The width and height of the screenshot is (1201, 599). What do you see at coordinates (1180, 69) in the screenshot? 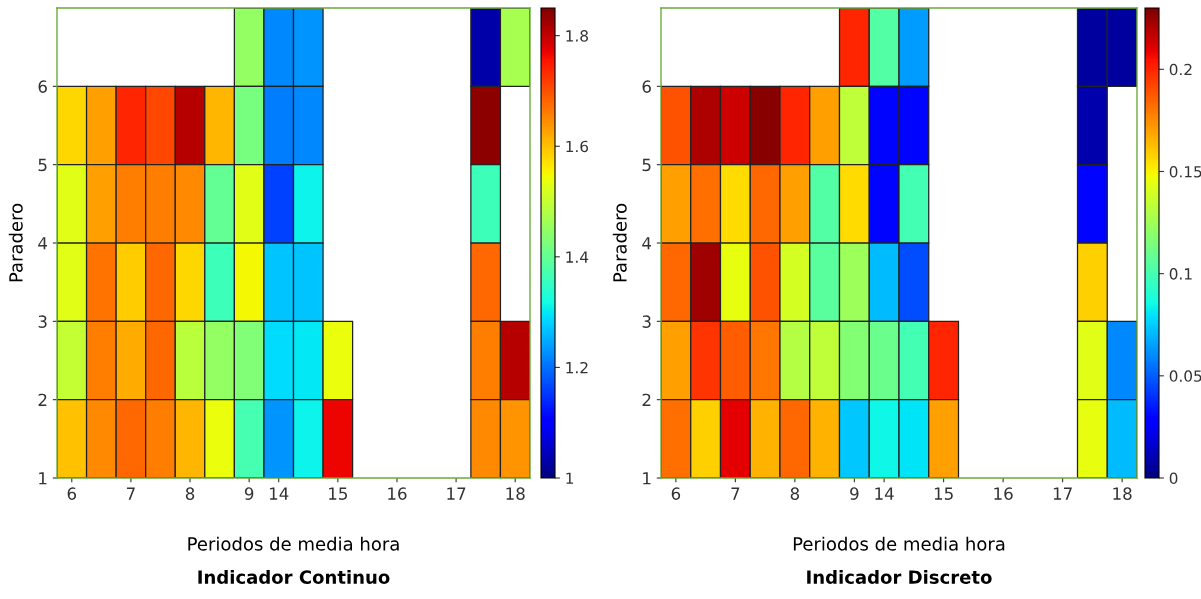
I see `color-bar-label: 0.2` at bounding box center [1180, 69].